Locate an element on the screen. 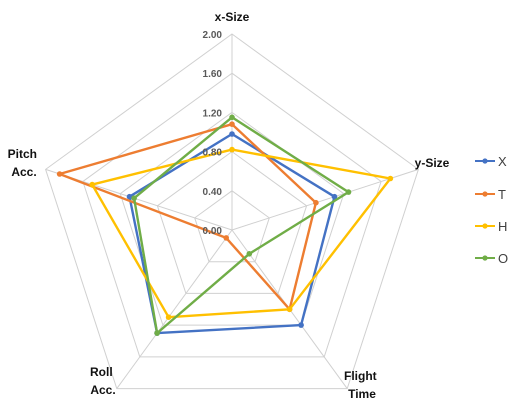 This screenshot has height=403, width=509. axis-label-roll-acc-line-2: Acc. is located at coordinates (102, 390).